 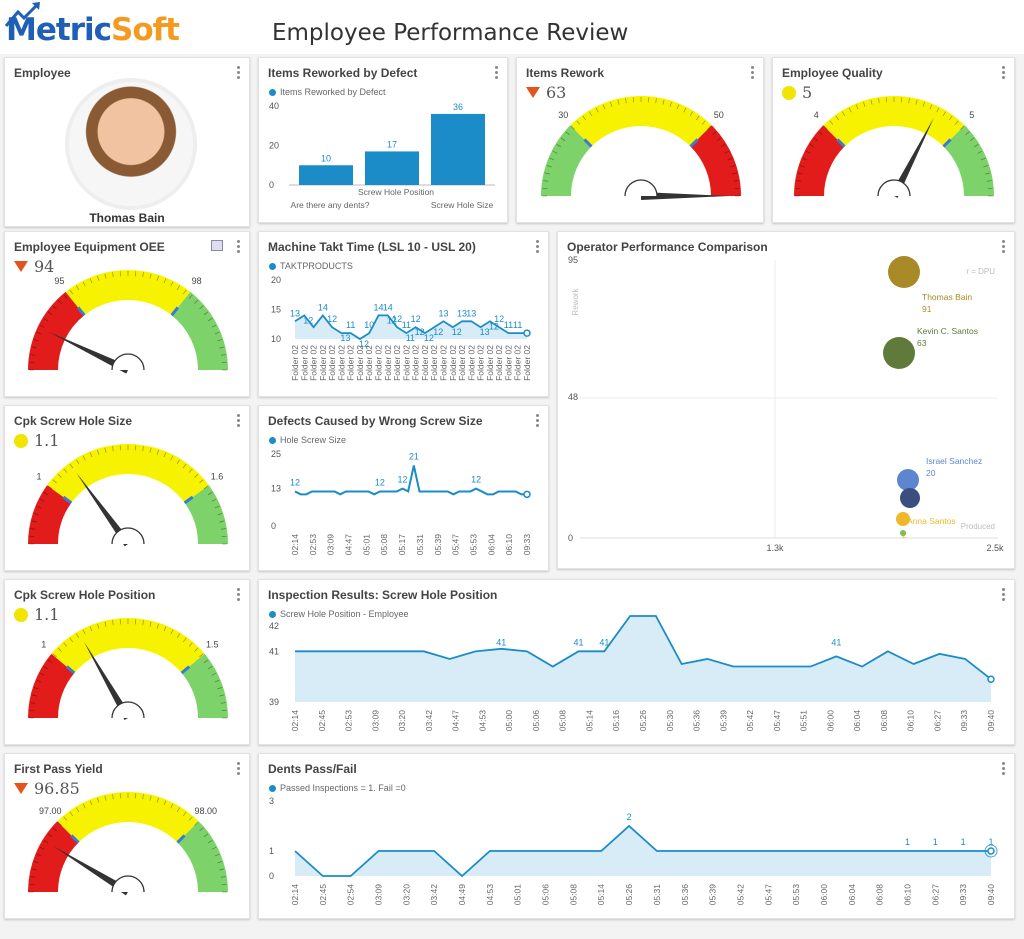 I want to click on image-icon, so click(x=217, y=245).